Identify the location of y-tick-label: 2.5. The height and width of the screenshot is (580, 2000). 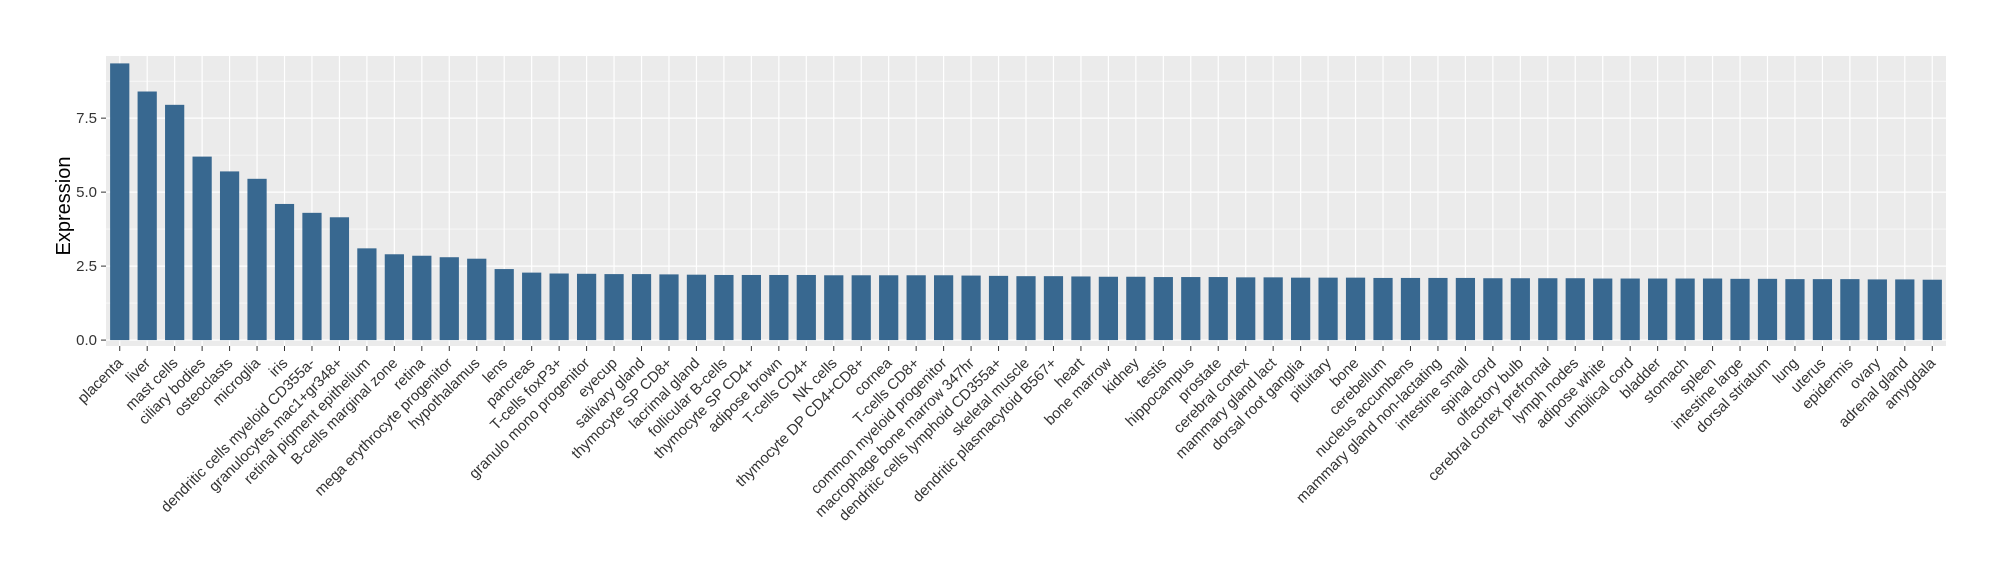
(86, 266).